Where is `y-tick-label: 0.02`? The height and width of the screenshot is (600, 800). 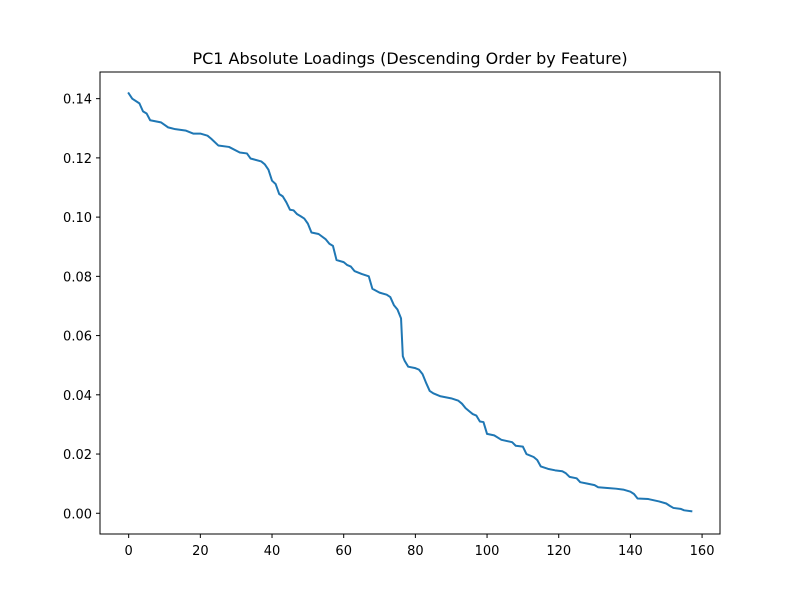
y-tick-label: 0.02 is located at coordinates (77, 455).